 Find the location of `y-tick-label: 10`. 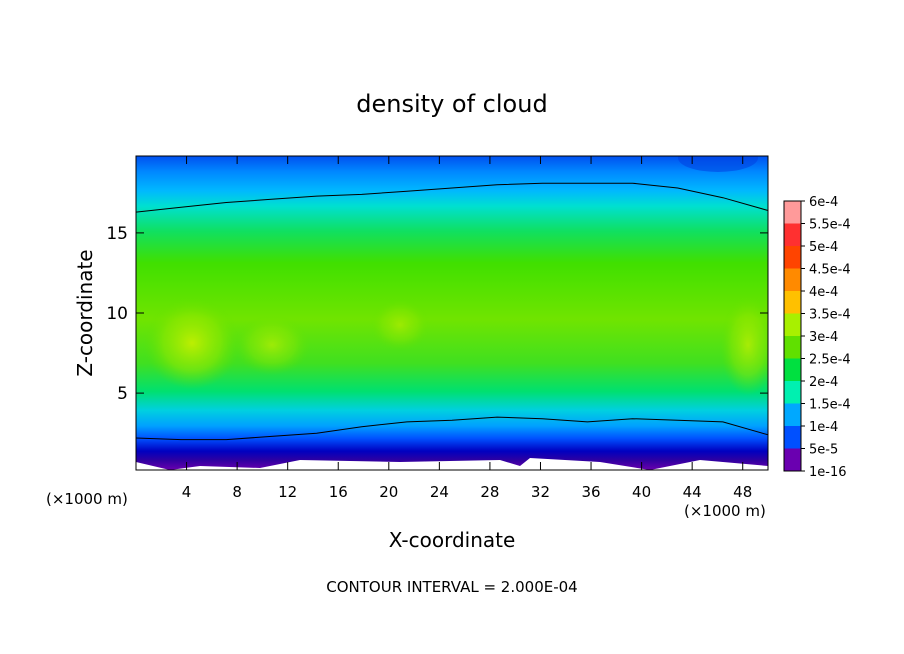

y-tick-label: 10 is located at coordinates (117, 314).